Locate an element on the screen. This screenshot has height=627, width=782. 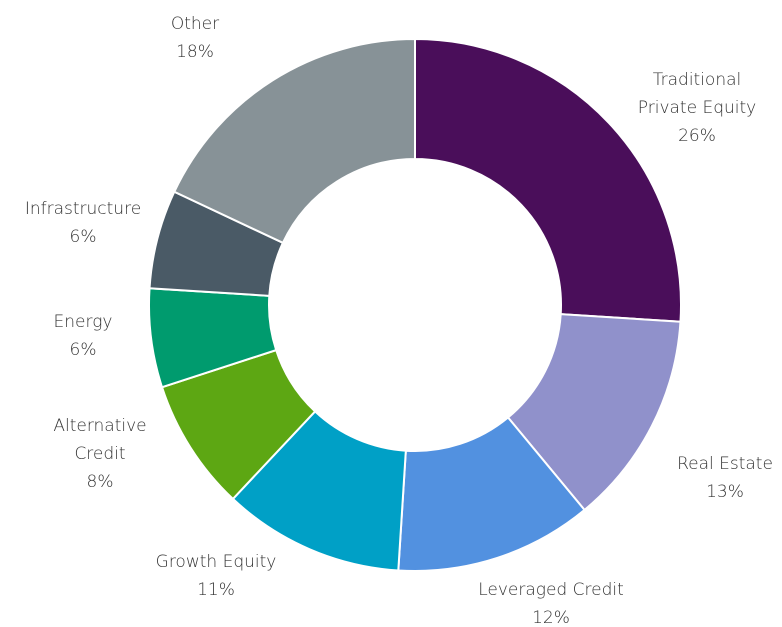
slice-label: Energy 6% is located at coordinates (83, 336).